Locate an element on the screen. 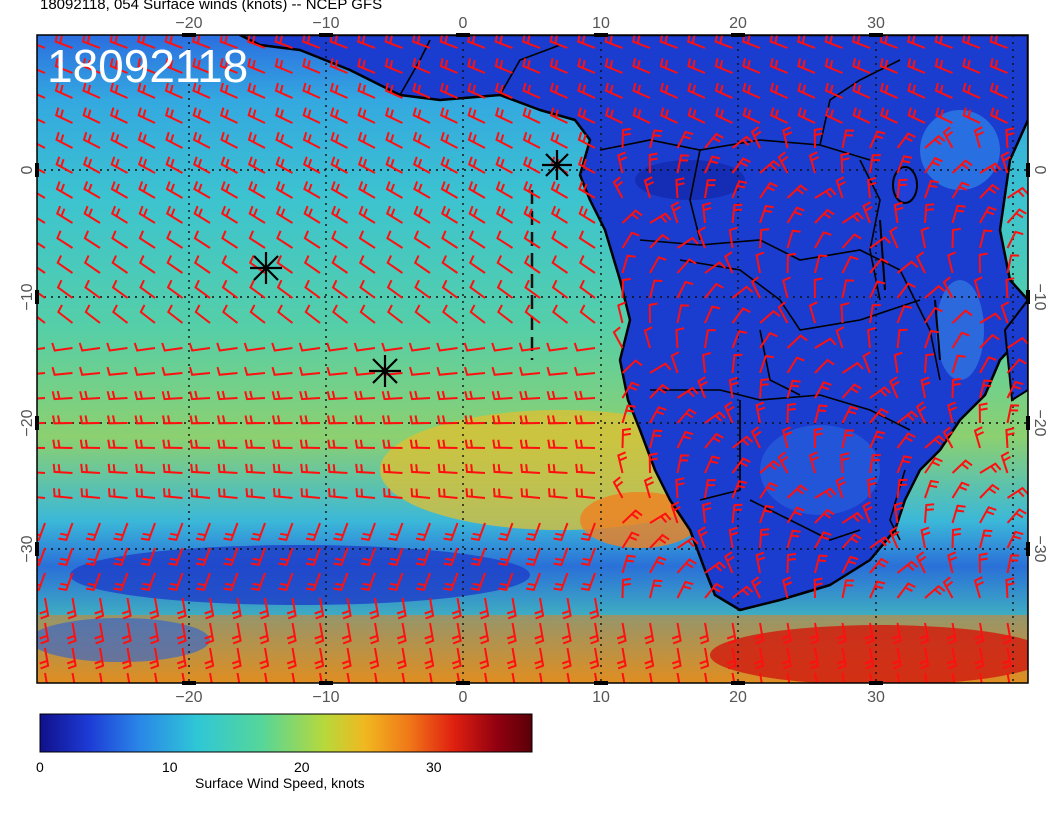  y-tick-left: 0 is located at coordinates (27, 169).